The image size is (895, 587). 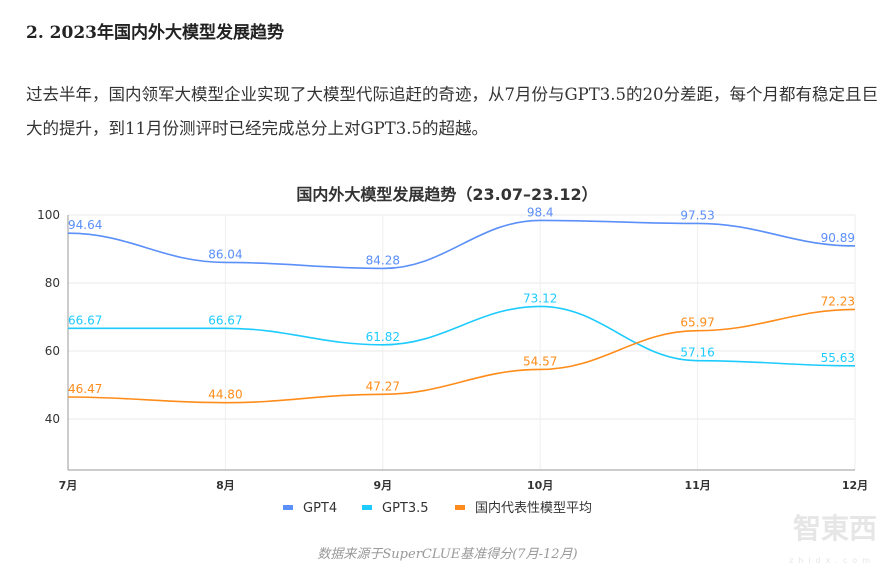 I want to click on x-tick-label: 7月, so click(x=68, y=485).